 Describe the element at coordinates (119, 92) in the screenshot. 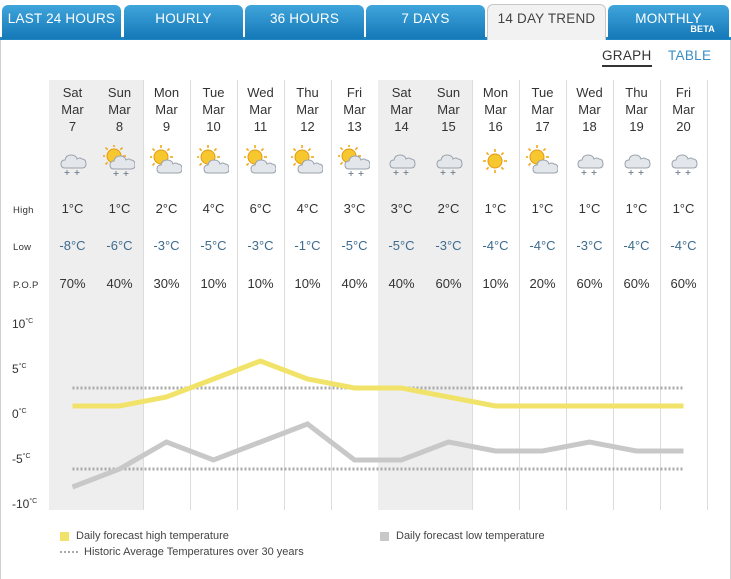

I see `day-dow: Sun` at that location.